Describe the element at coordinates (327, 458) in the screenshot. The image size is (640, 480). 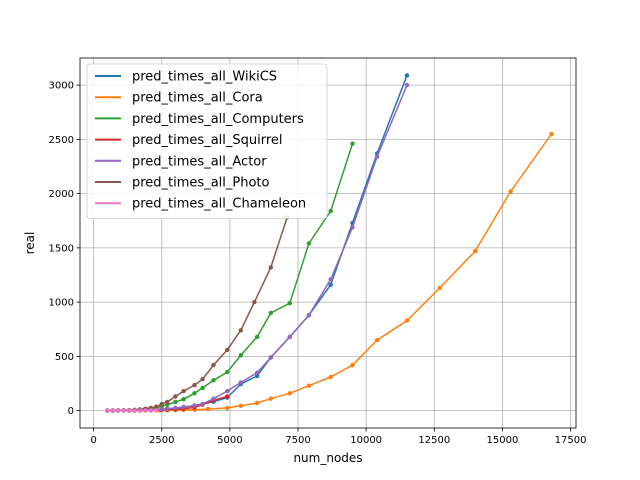
I see `x-axis-label: num_nodes` at that location.